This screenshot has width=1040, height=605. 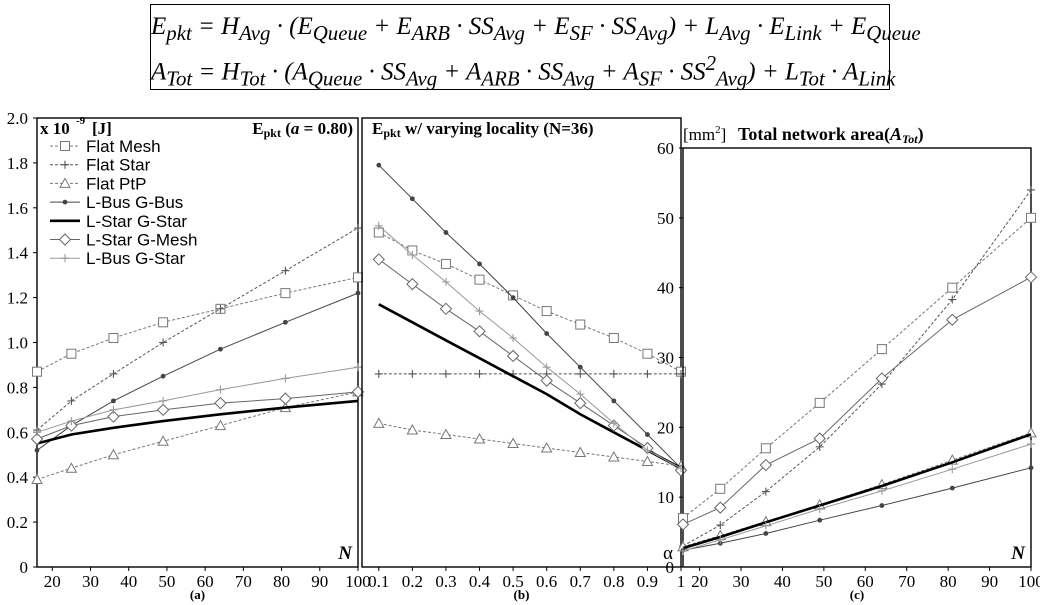 I want to click on x-tick-label: 20, so click(x=52, y=581).